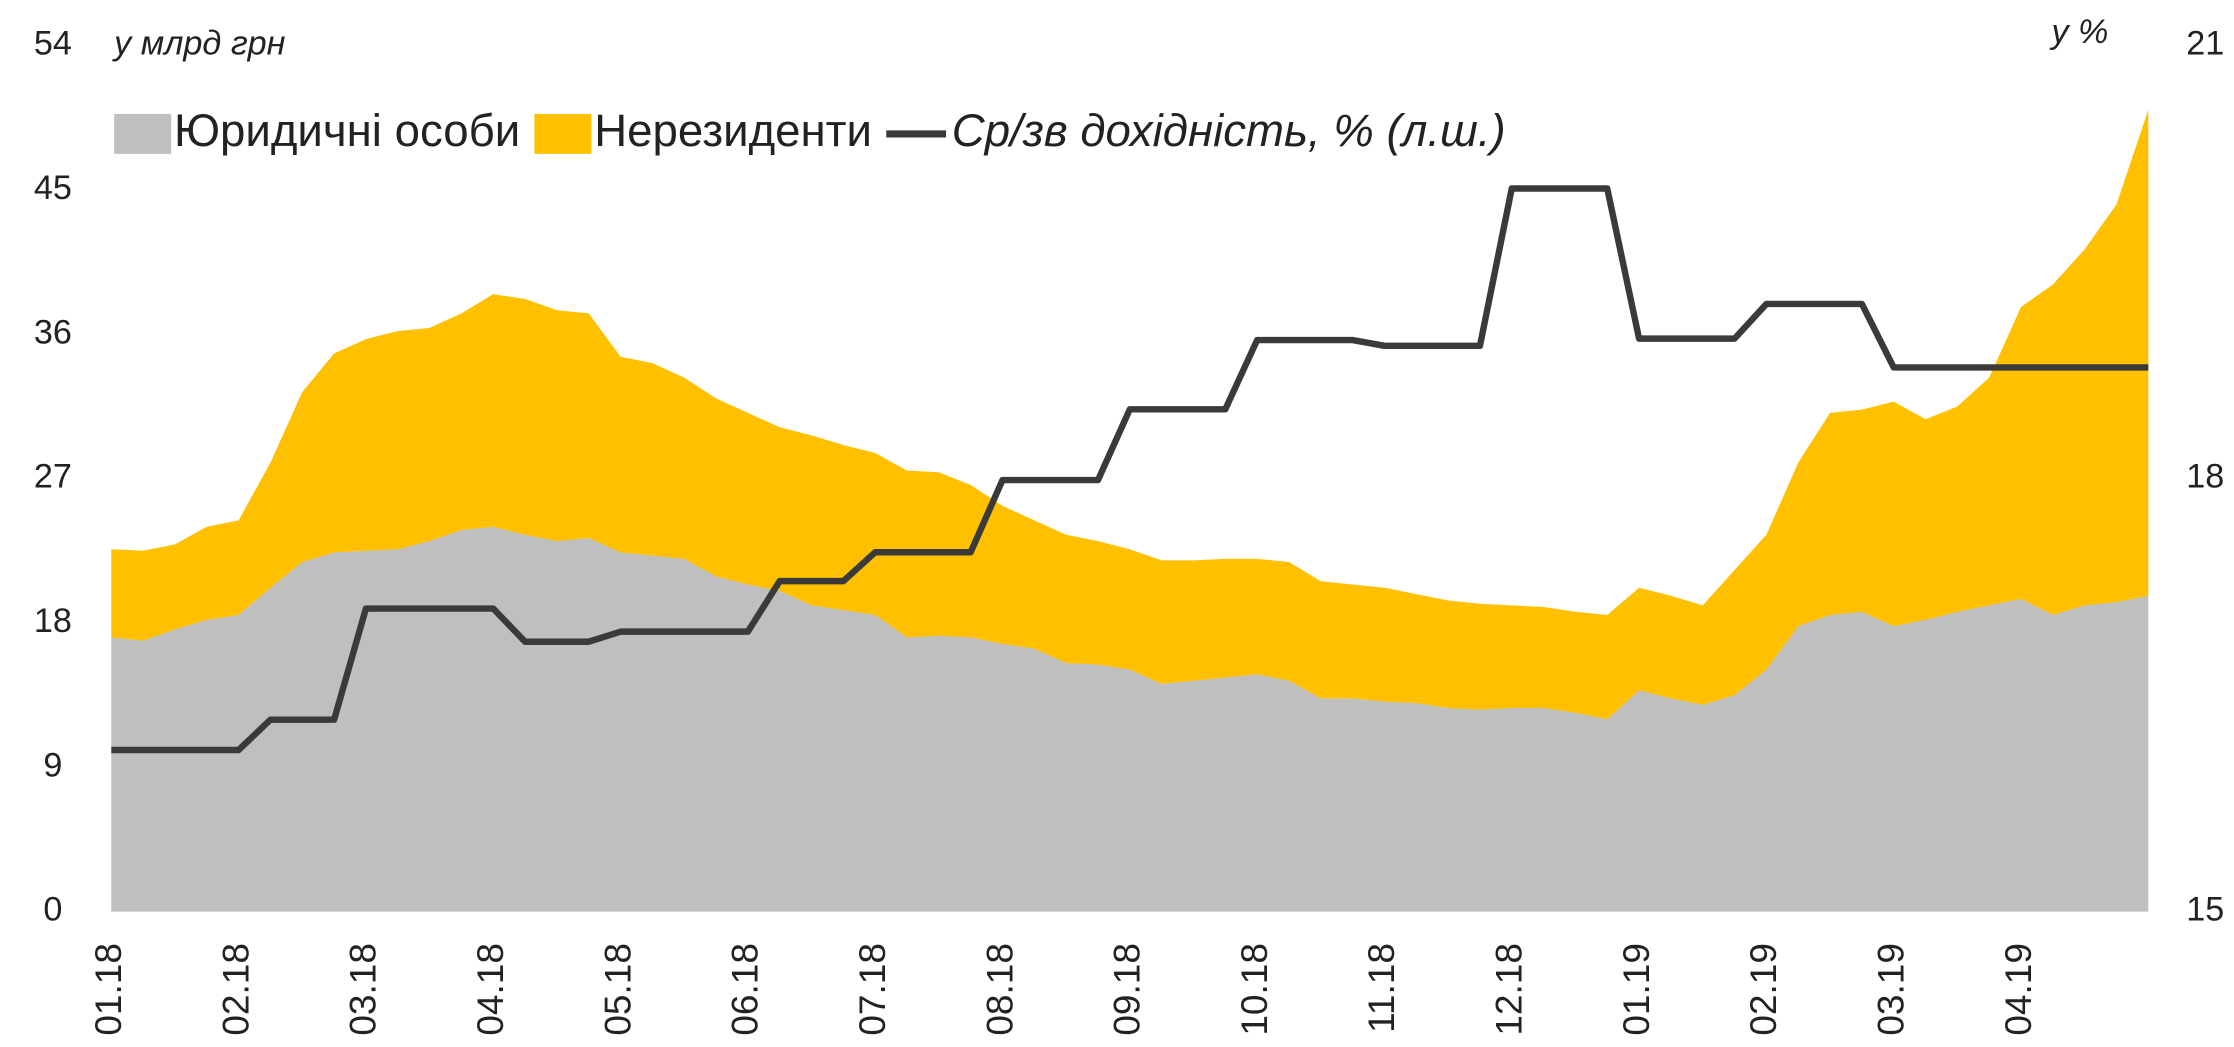  I want to click on x-tick-label: 01.19, so click(1636, 989).